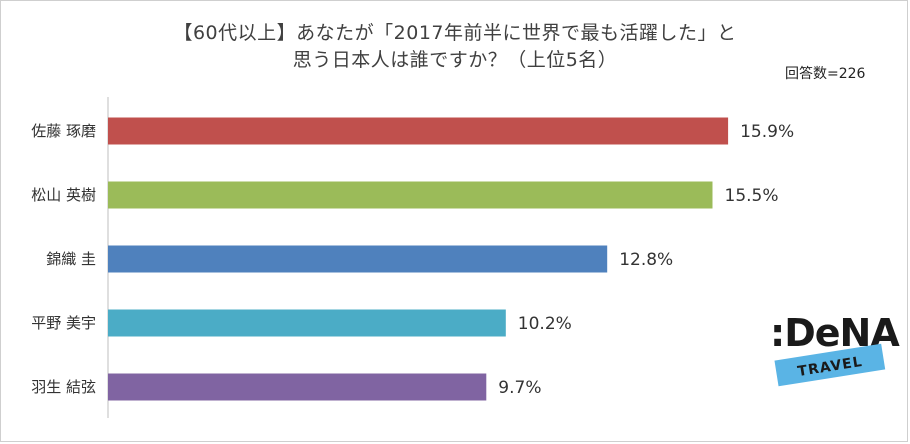 The height and width of the screenshot is (444, 910). I want to click on value-label: 12.8%, so click(646, 260).